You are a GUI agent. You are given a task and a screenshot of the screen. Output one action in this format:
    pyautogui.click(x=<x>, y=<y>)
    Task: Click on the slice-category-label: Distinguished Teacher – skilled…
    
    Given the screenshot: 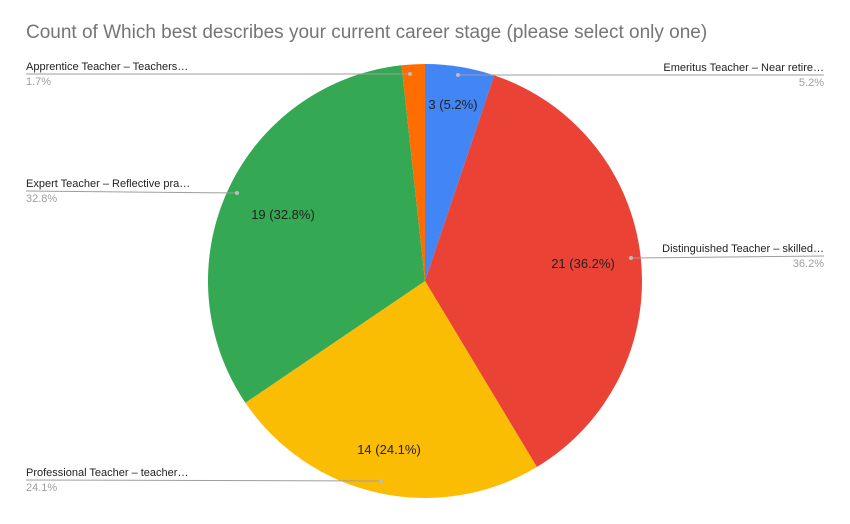 What is the action you would take?
    pyautogui.click(x=743, y=249)
    